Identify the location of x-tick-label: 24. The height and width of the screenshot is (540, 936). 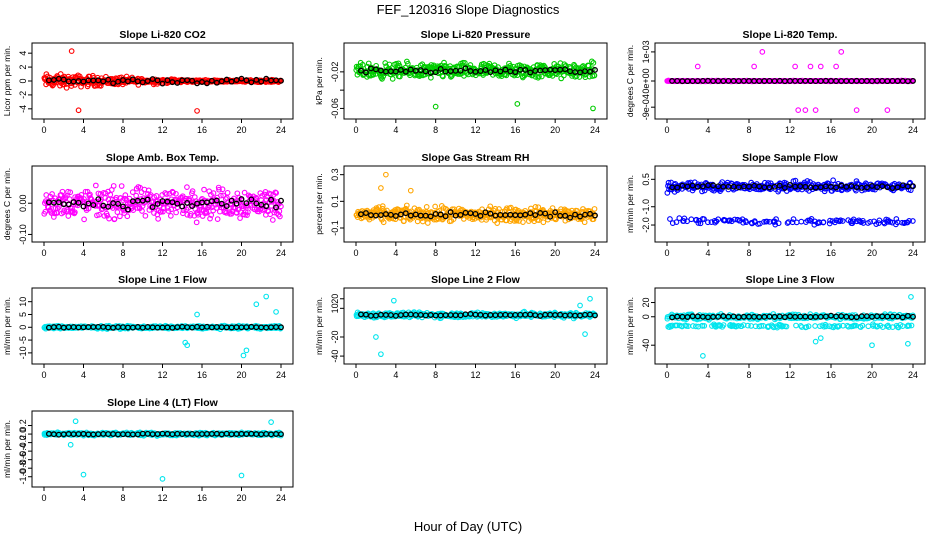
(913, 130).